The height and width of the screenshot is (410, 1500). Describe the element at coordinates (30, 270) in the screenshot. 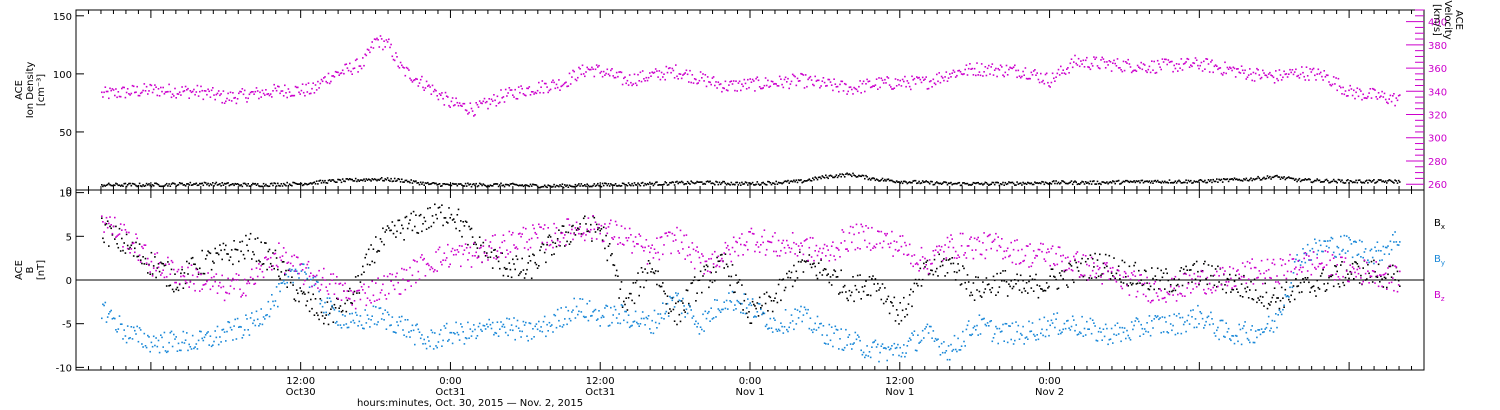

I see `y-axis-label: ACEB[nT]` at that location.